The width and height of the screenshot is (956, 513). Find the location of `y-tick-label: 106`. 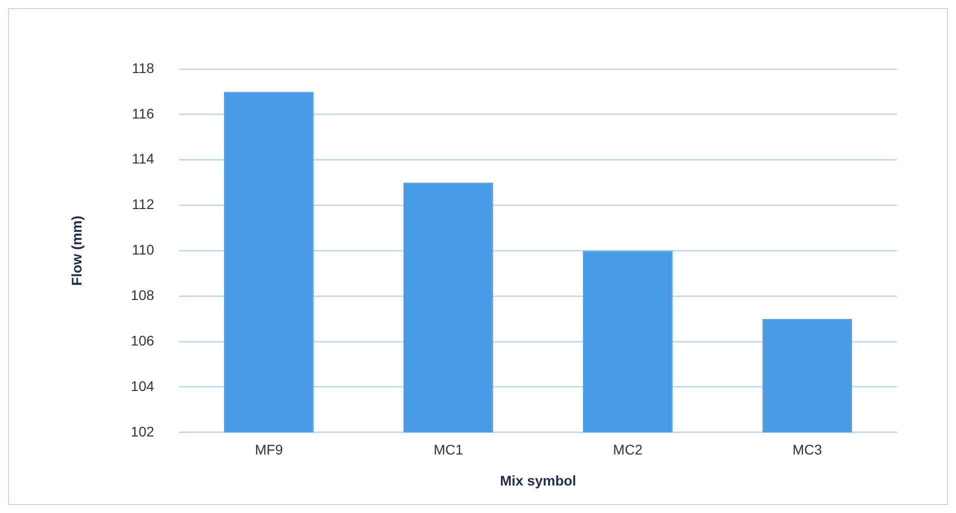

y-tick-label: 106 is located at coordinates (142, 340).